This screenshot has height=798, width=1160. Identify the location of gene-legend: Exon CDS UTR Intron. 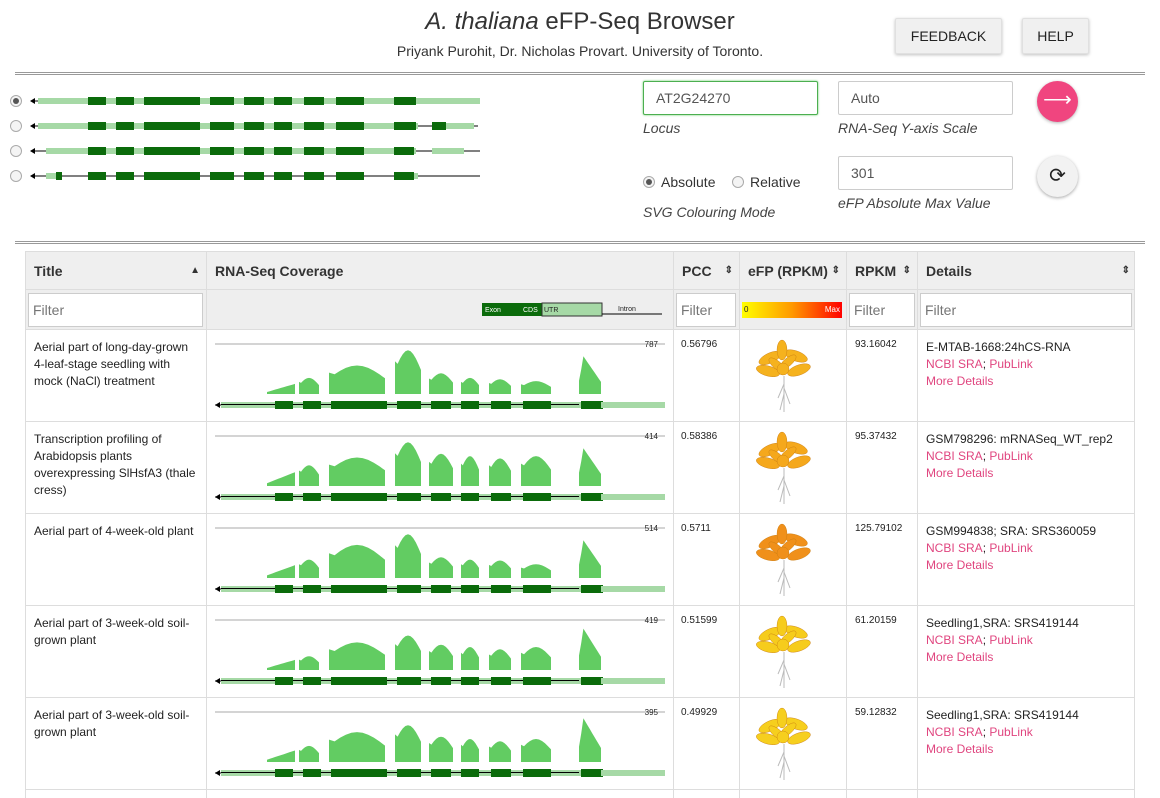
(572, 309).